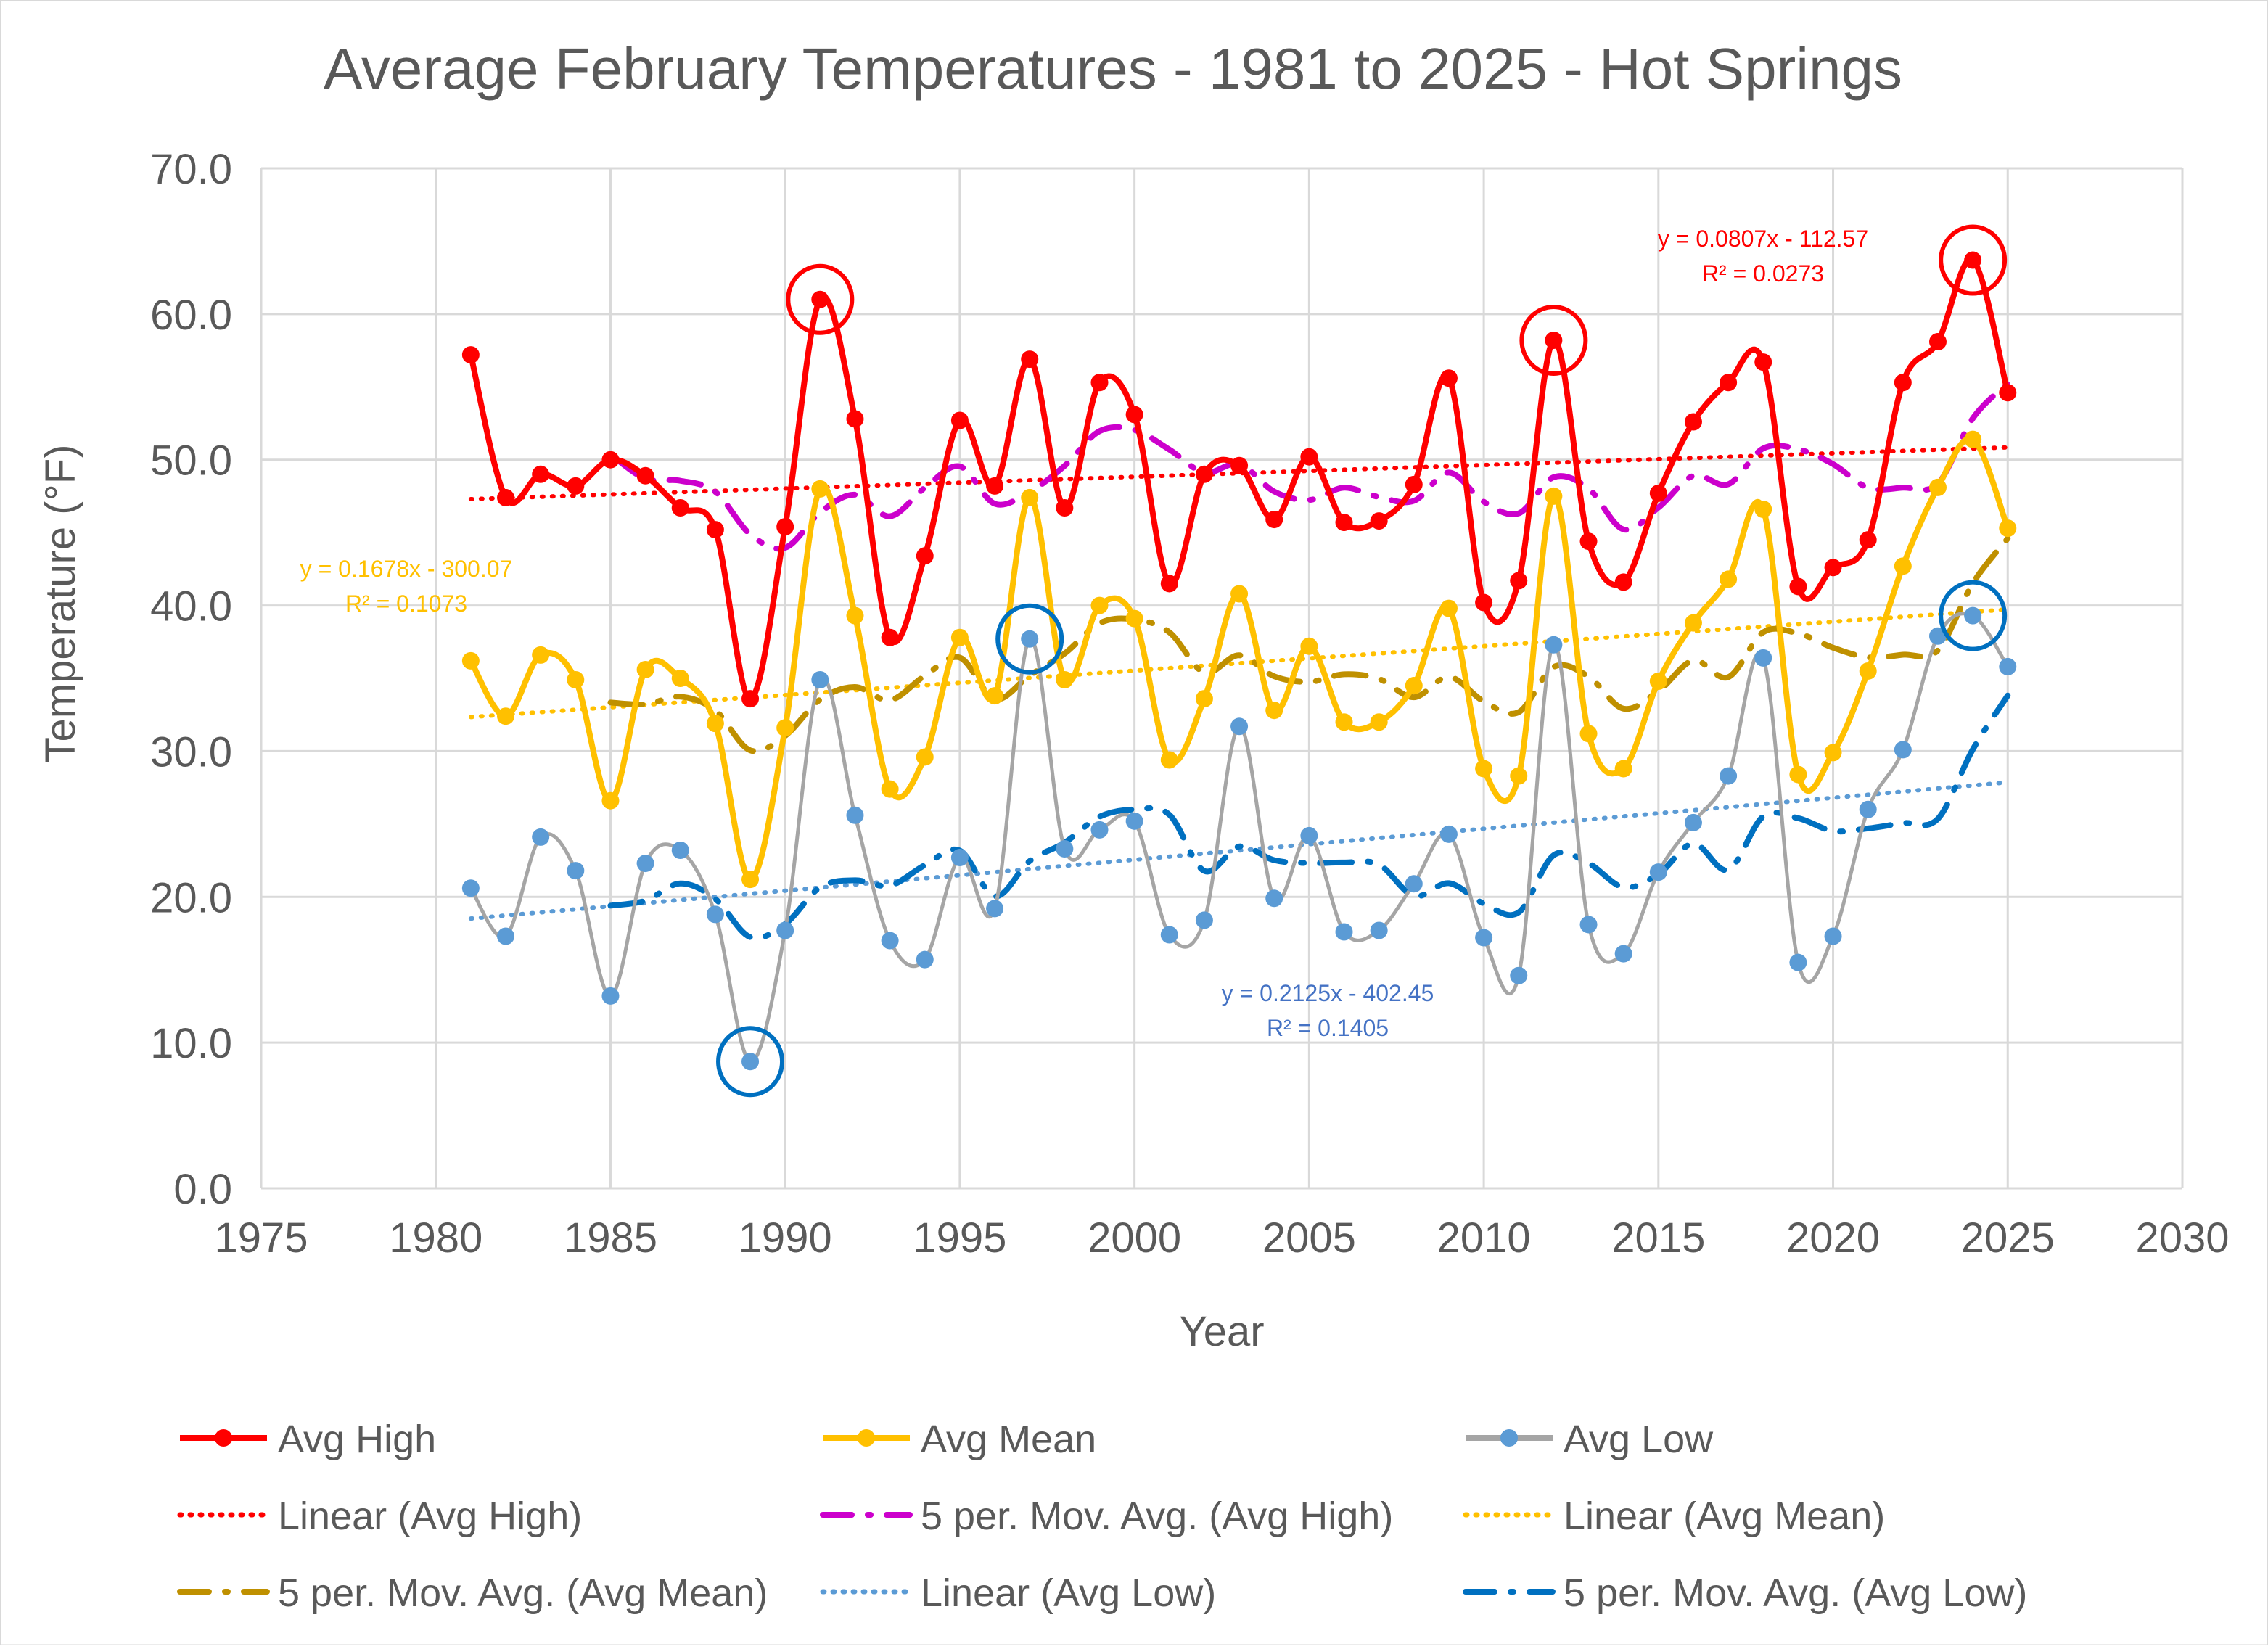 This screenshot has height=1649, width=2268. What do you see at coordinates (751, 1062) in the screenshot?
I see `highlight-circle-avg-low-1989` at bounding box center [751, 1062].